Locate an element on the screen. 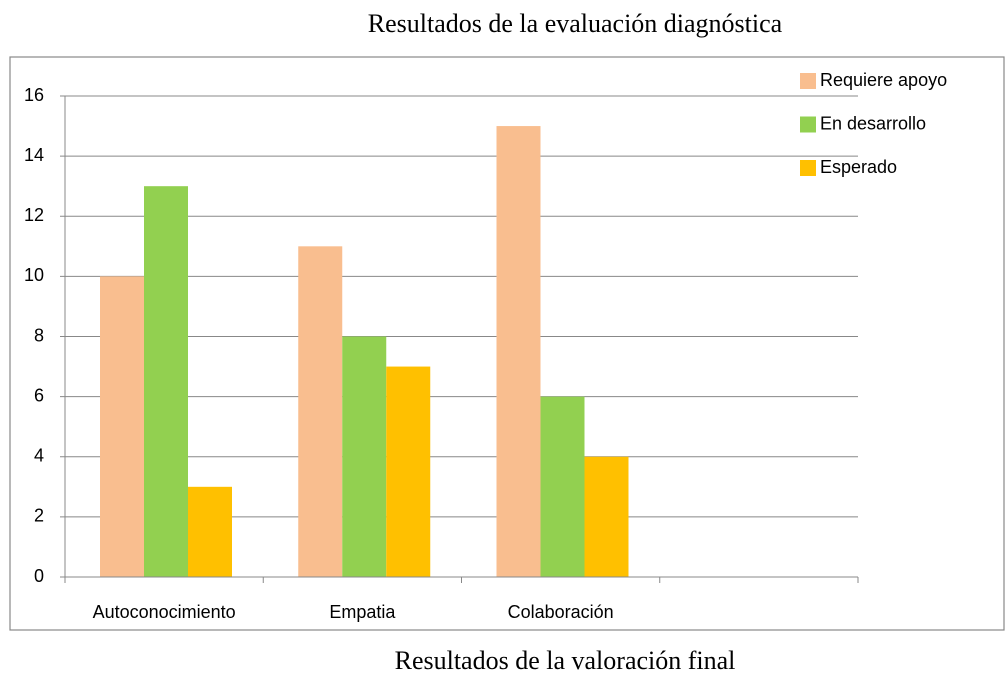  y-tick-label: 12 is located at coordinates (34, 215).